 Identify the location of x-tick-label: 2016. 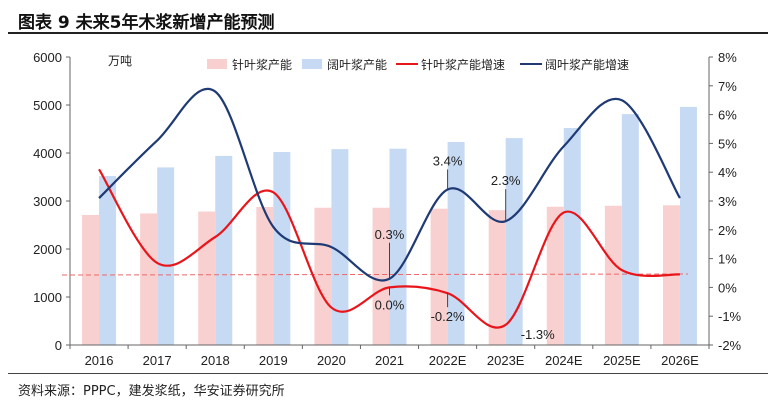
(99, 360).